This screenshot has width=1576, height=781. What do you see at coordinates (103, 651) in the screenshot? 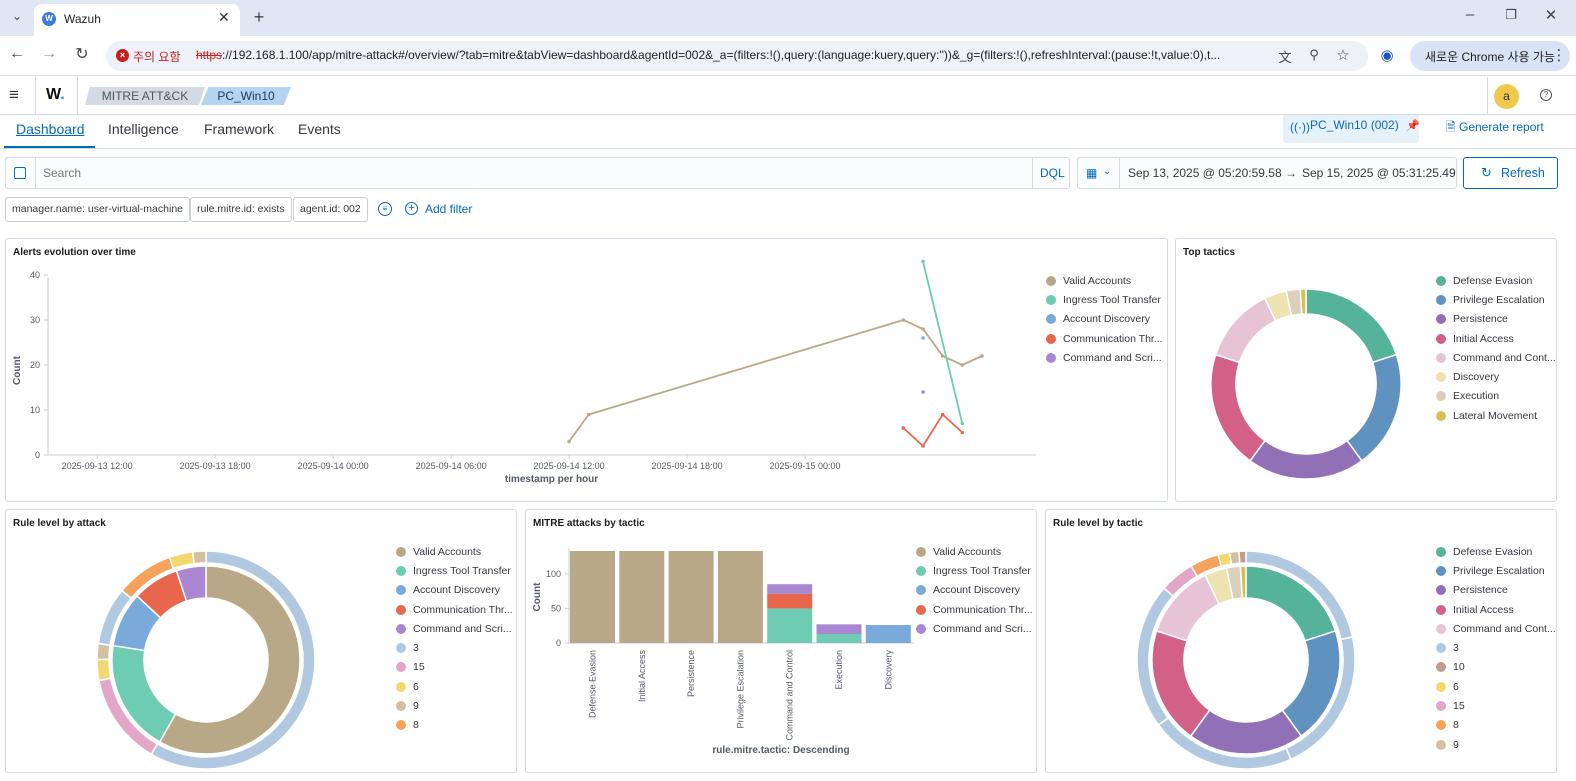
I see `pie-slice-outer` at bounding box center [103, 651].